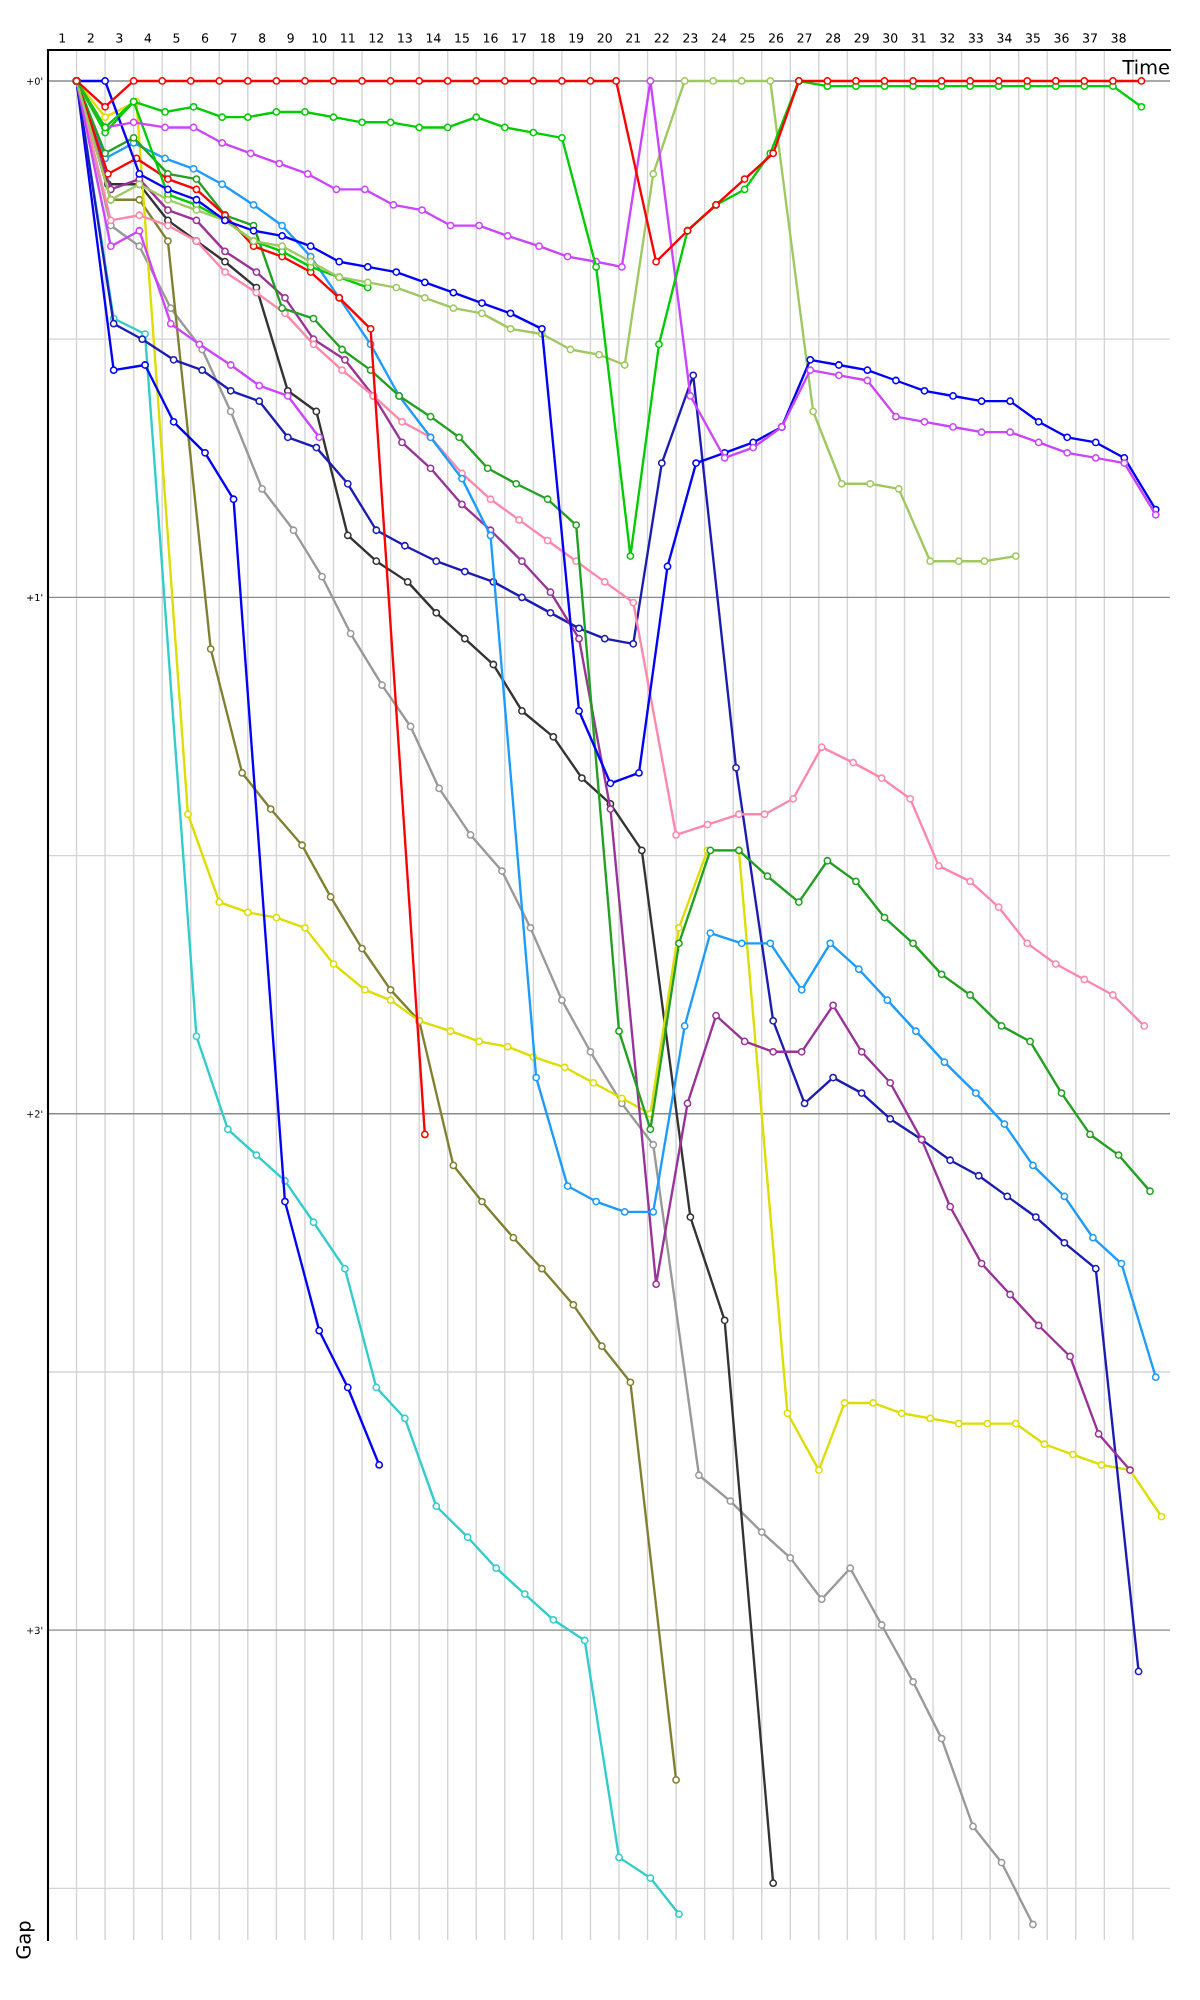 The width and height of the screenshot is (1200, 2000). I want to click on x-tick-label: 26, so click(776, 38).